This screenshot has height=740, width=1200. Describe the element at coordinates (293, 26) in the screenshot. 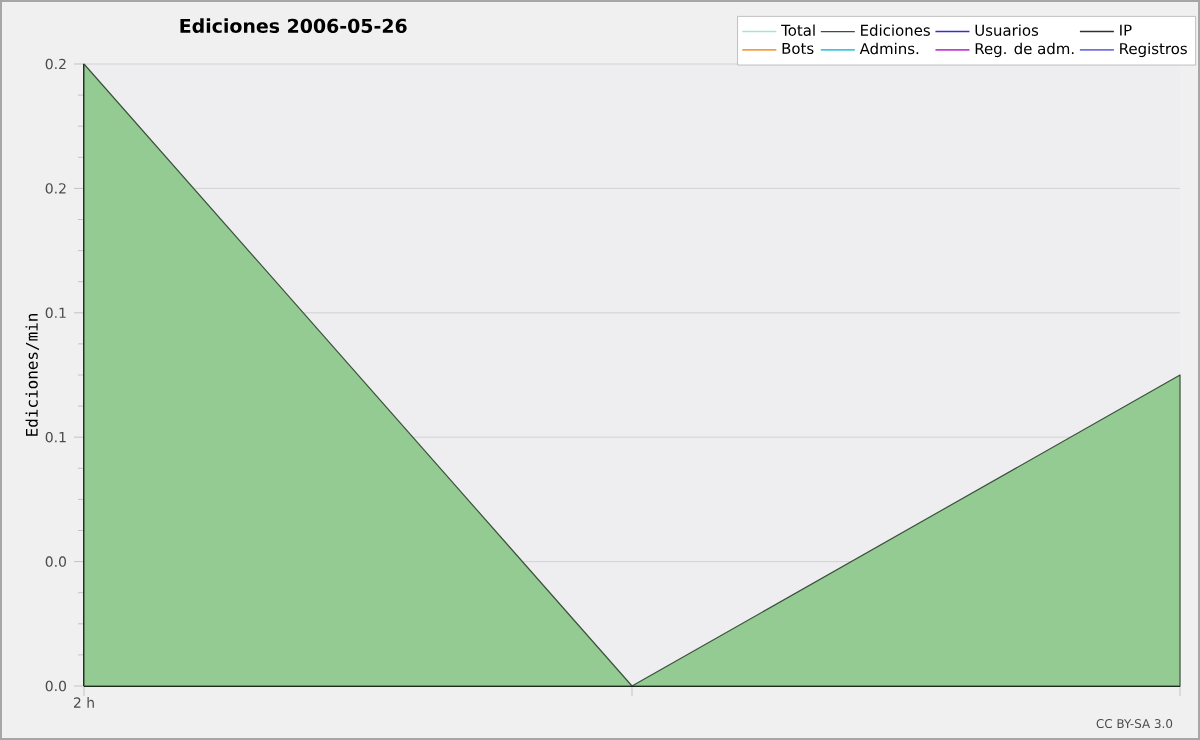

I see `chart-title: Ediciones 2006-05-26` at that location.